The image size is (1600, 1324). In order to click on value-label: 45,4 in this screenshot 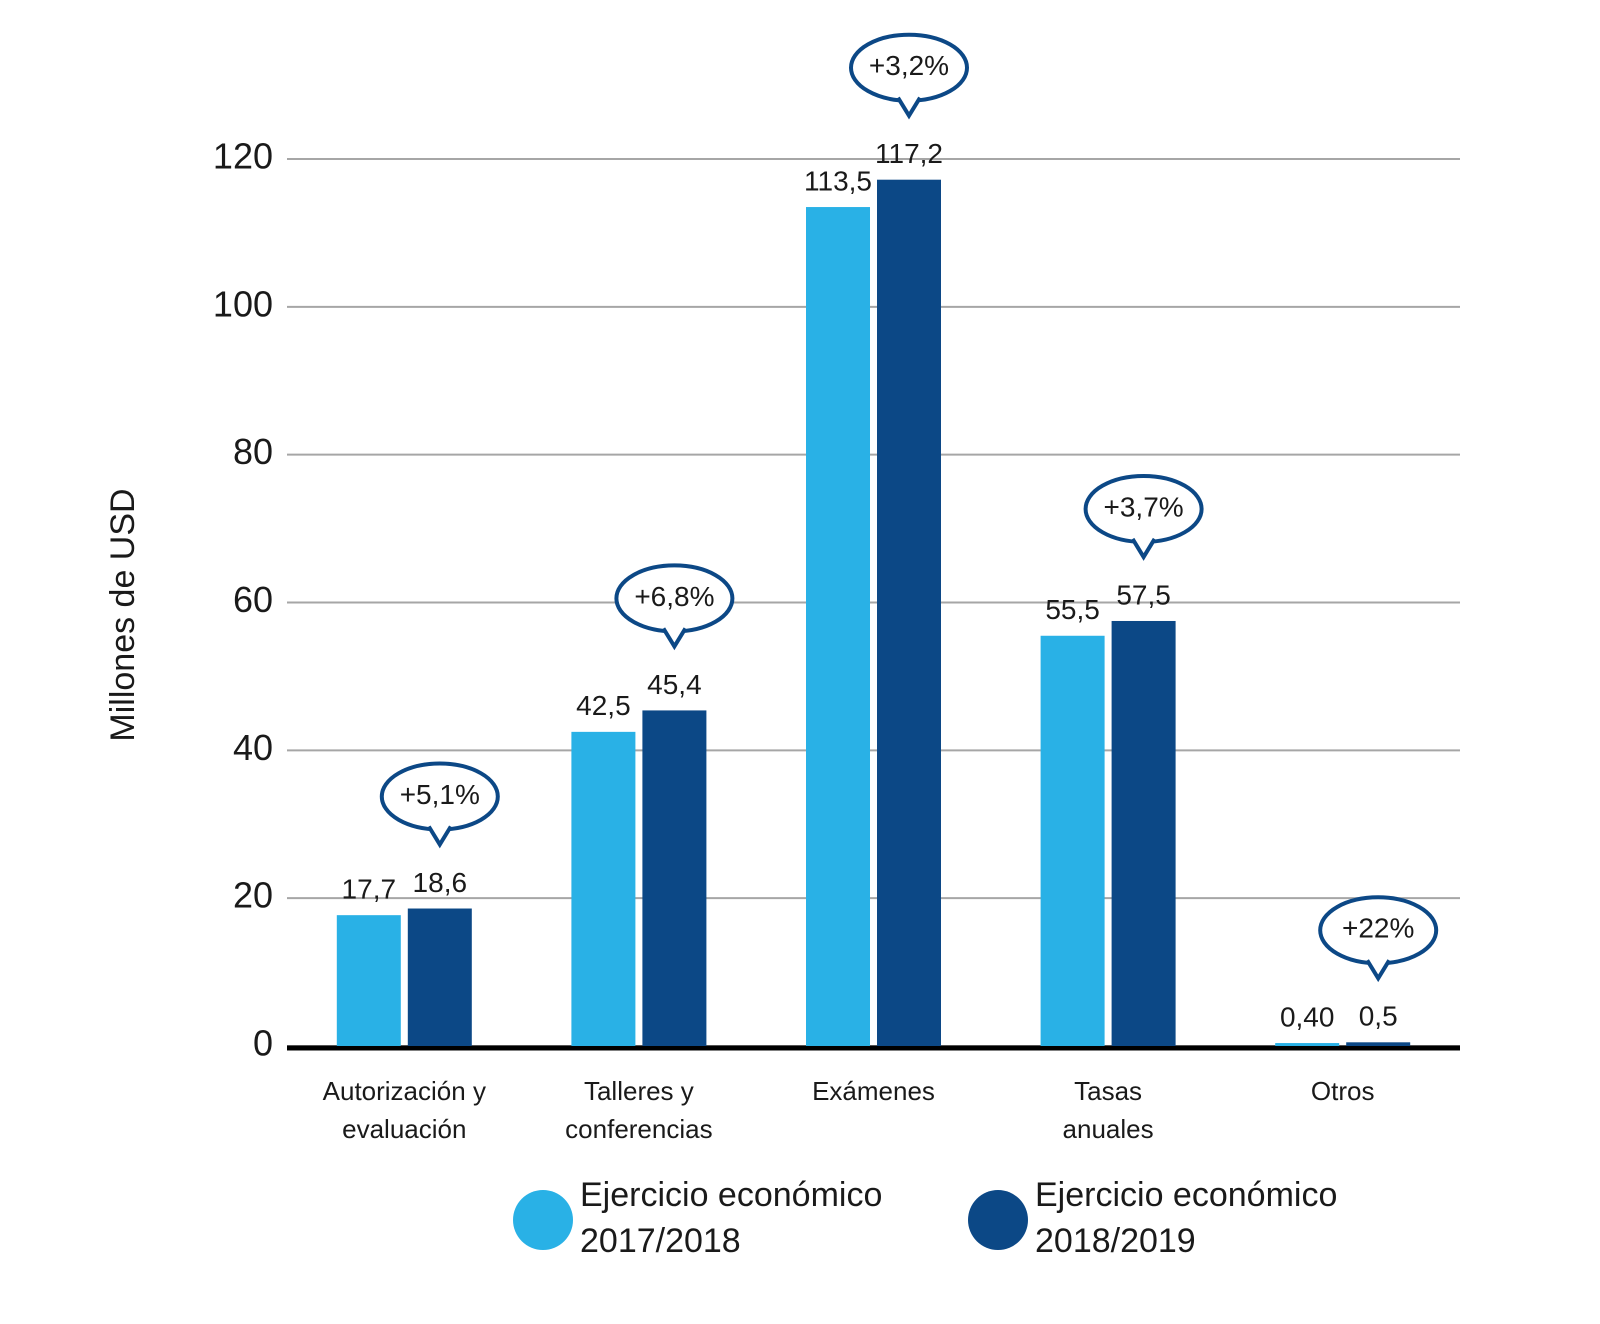, I will do `click(674, 684)`.